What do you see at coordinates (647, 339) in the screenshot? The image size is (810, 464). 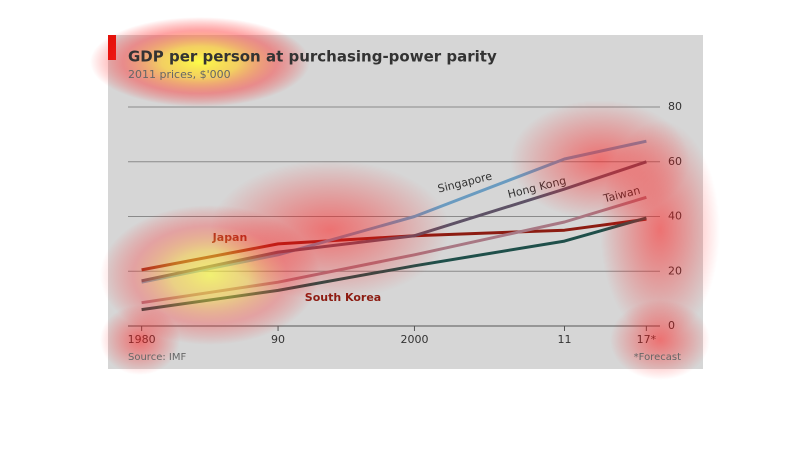 I see `x-tick-label: 17*` at bounding box center [647, 339].